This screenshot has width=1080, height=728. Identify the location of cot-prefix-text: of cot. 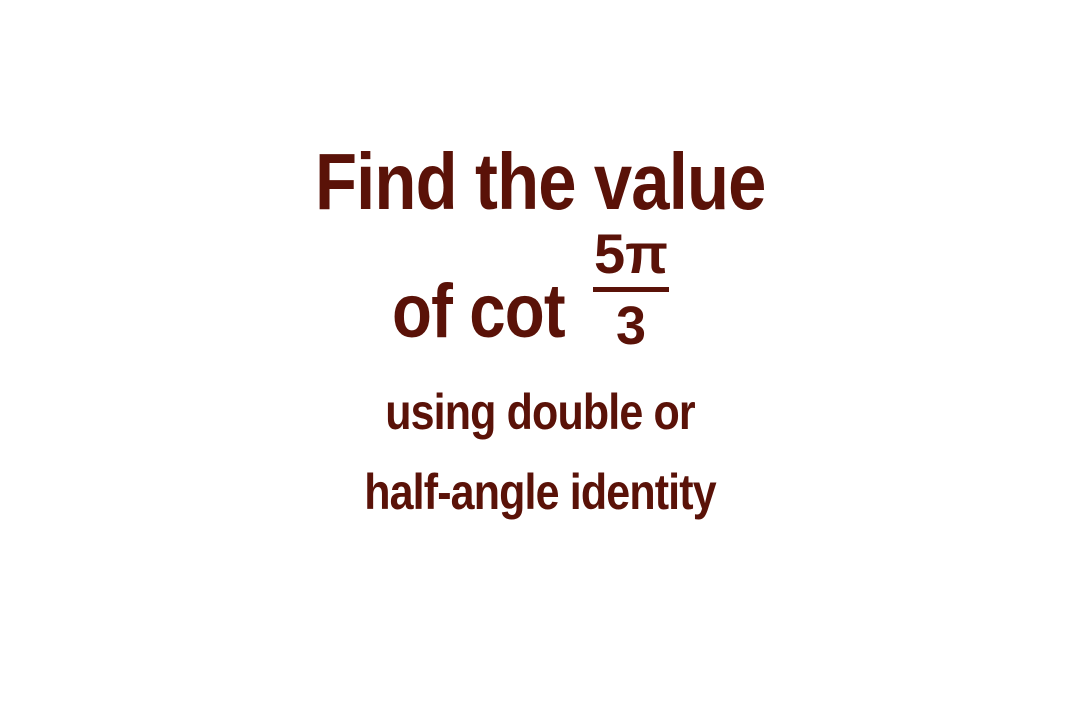
(479, 311).